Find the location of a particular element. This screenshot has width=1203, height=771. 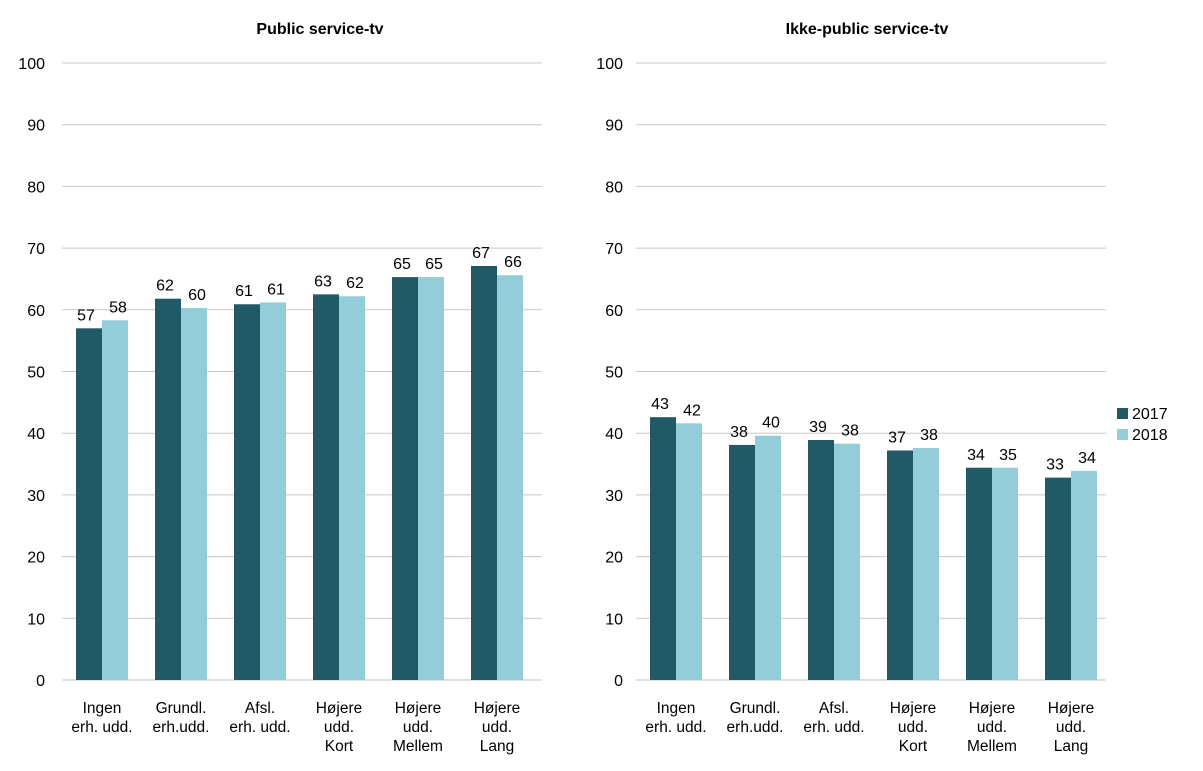

data-label: 67 is located at coordinates (481, 253).